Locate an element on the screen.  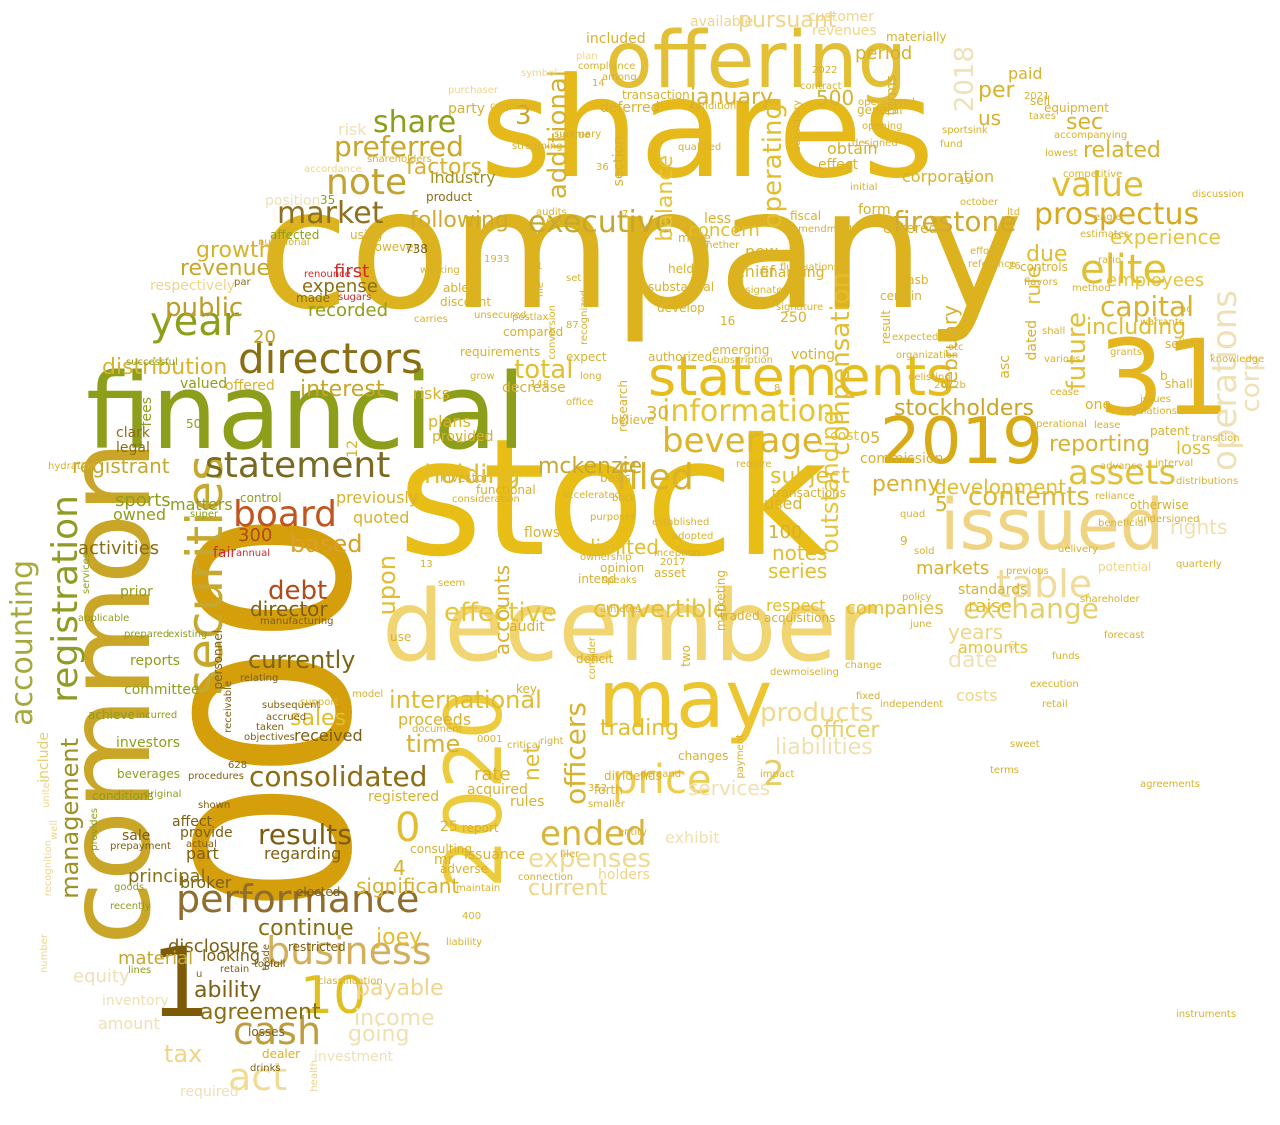
word-provides: provides is located at coordinates (94, 829).